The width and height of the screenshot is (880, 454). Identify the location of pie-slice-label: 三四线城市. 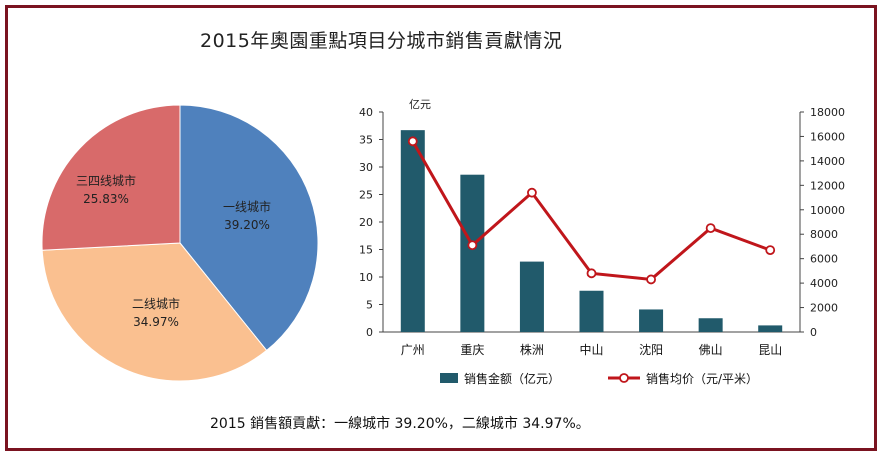
(106, 180).